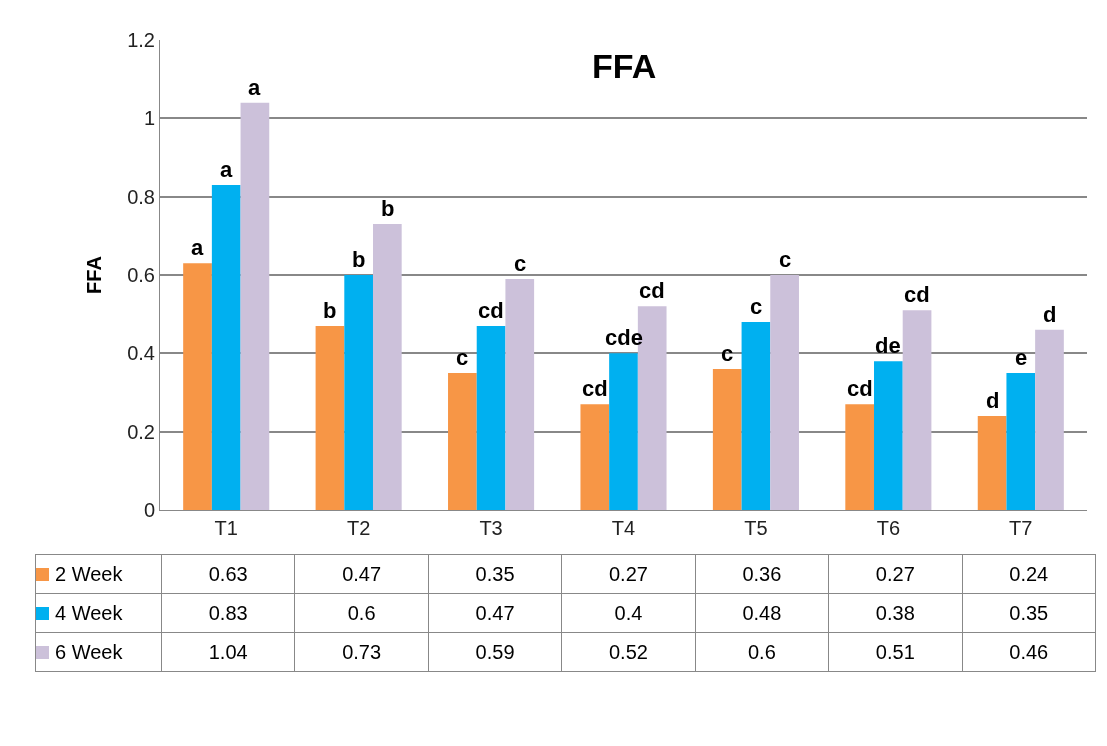 This screenshot has width=1107, height=746. What do you see at coordinates (1021, 528) in the screenshot?
I see `x-tick-label: T7` at bounding box center [1021, 528].